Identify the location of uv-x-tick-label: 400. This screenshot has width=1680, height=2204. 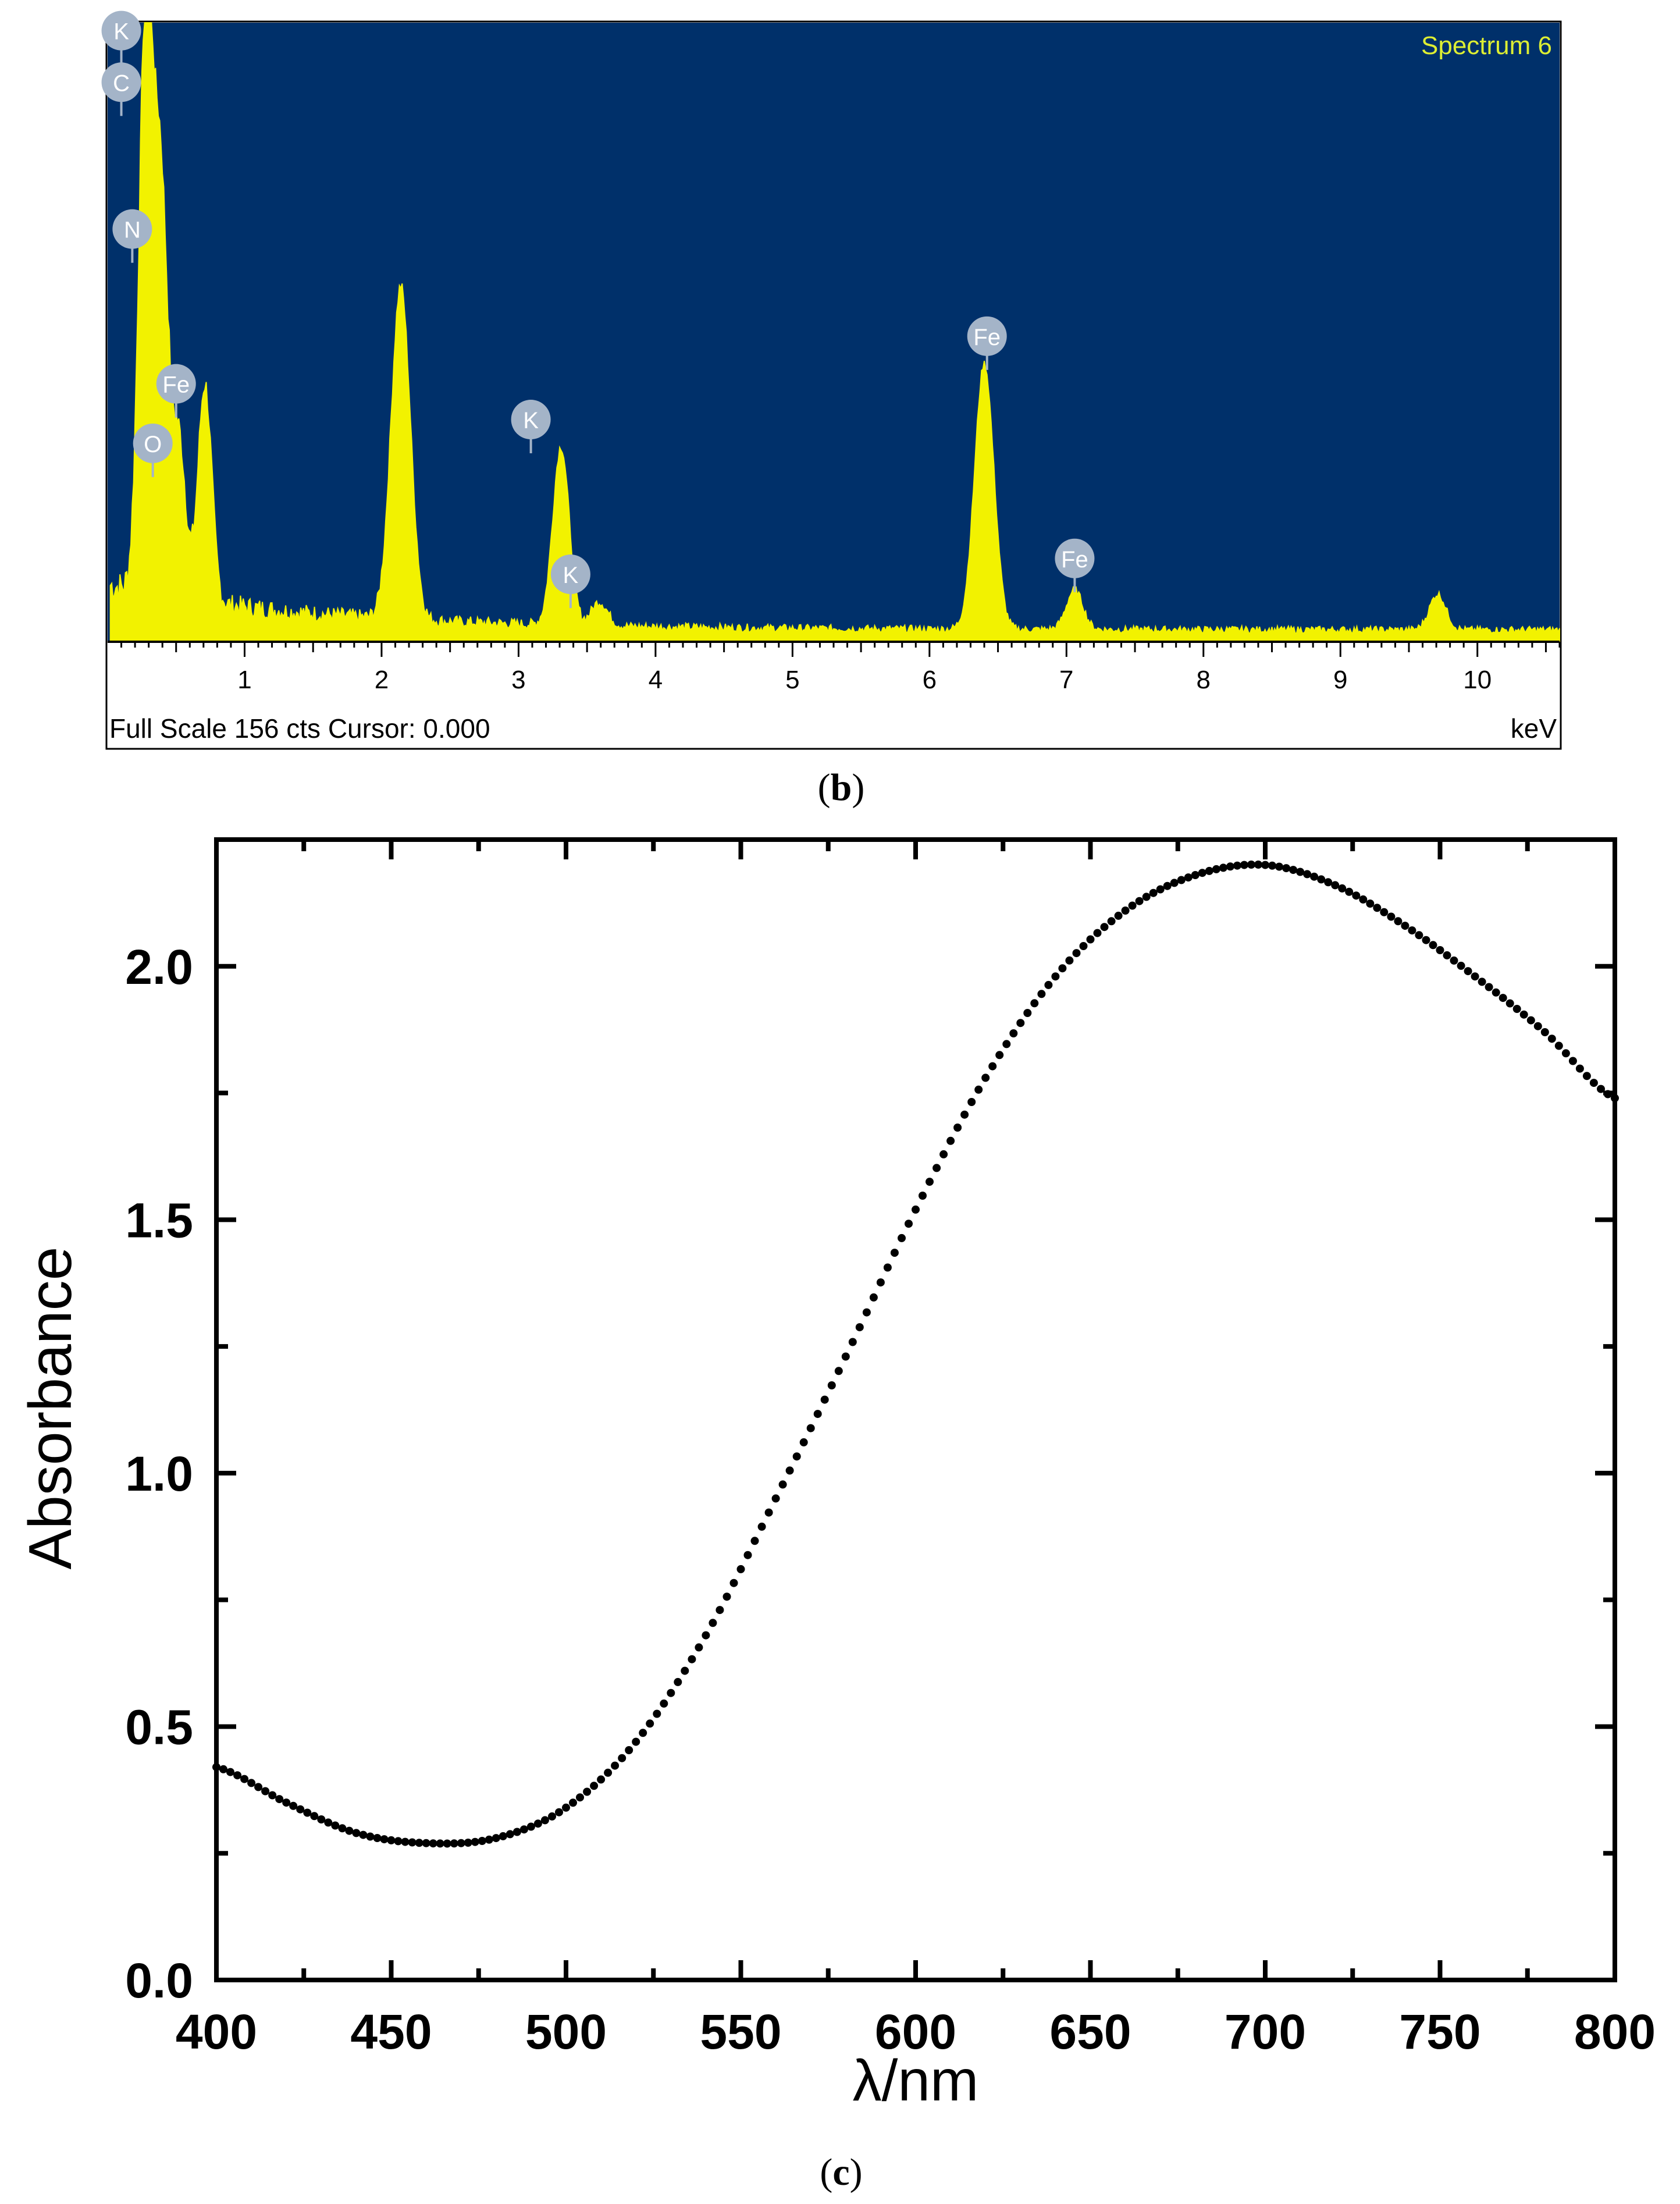
(217, 2031).